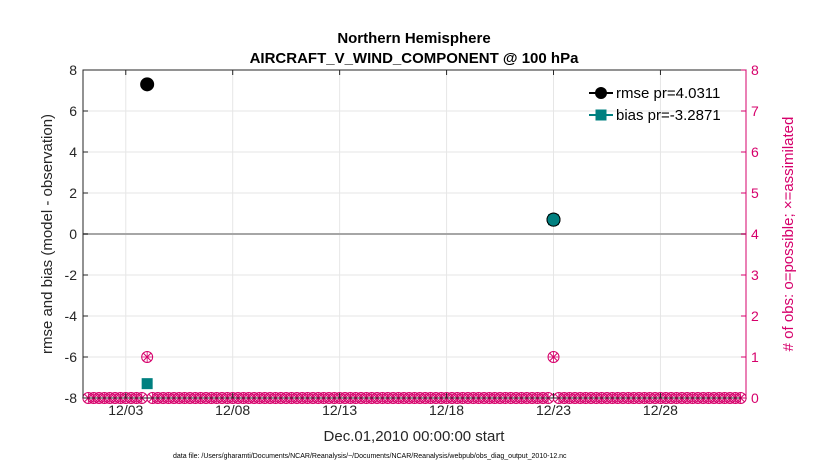 The width and height of the screenshot is (830, 470). Describe the element at coordinates (147, 384) in the screenshot. I see `bias-point` at that location.